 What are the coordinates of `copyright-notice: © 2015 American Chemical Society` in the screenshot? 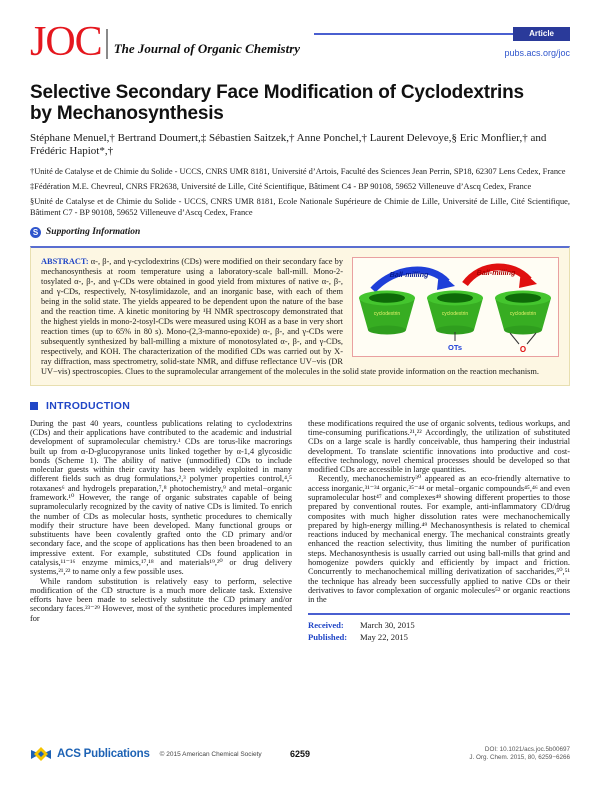 It's located at (210, 754).